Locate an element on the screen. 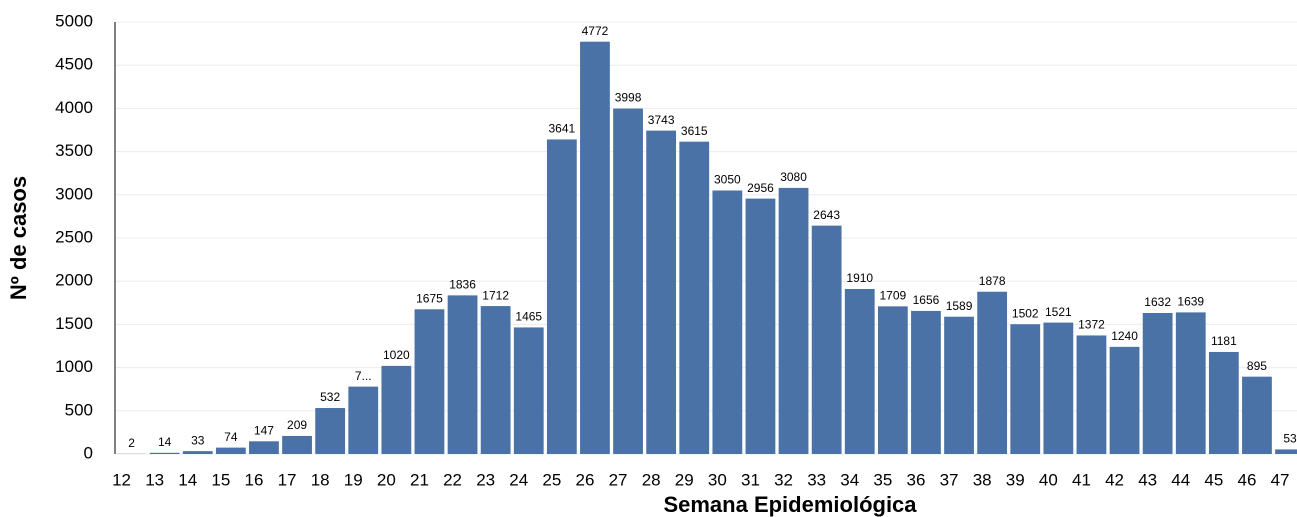 This screenshot has width=1297, height=517. x-tick-label: 25 is located at coordinates (551, 479).